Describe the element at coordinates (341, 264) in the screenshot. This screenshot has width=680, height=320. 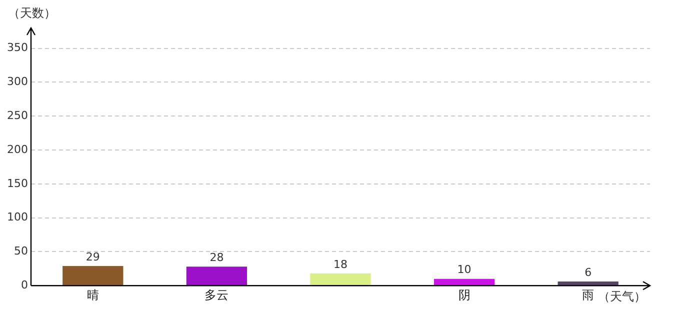
I see `data-label: 18` at that location.